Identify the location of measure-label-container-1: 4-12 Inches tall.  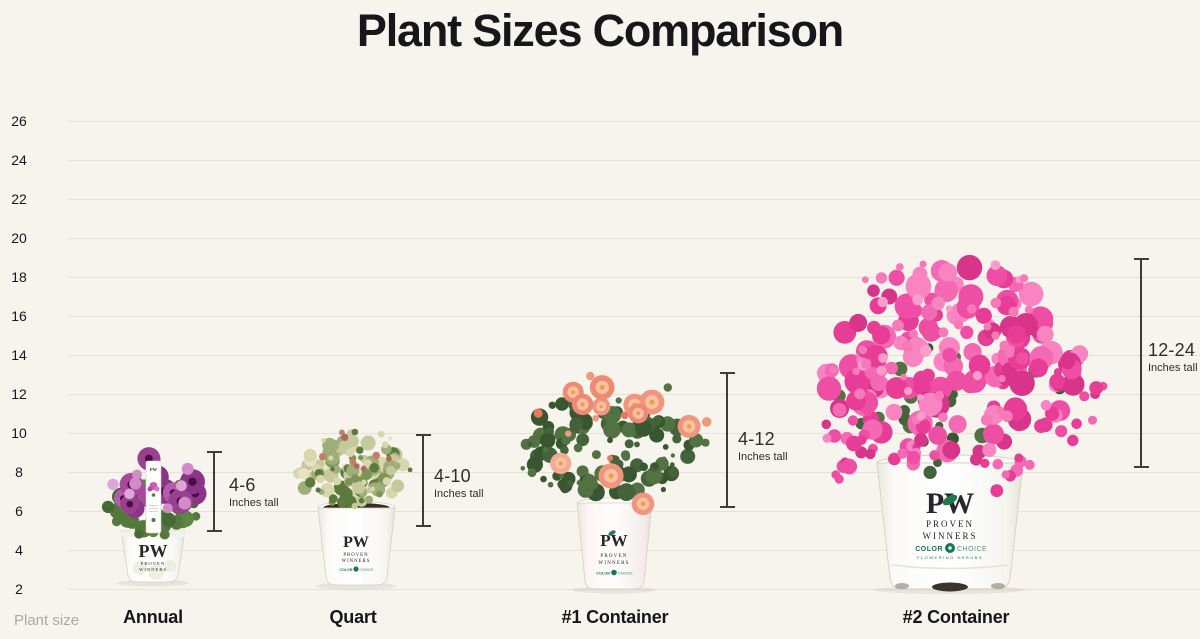
(763, 446).